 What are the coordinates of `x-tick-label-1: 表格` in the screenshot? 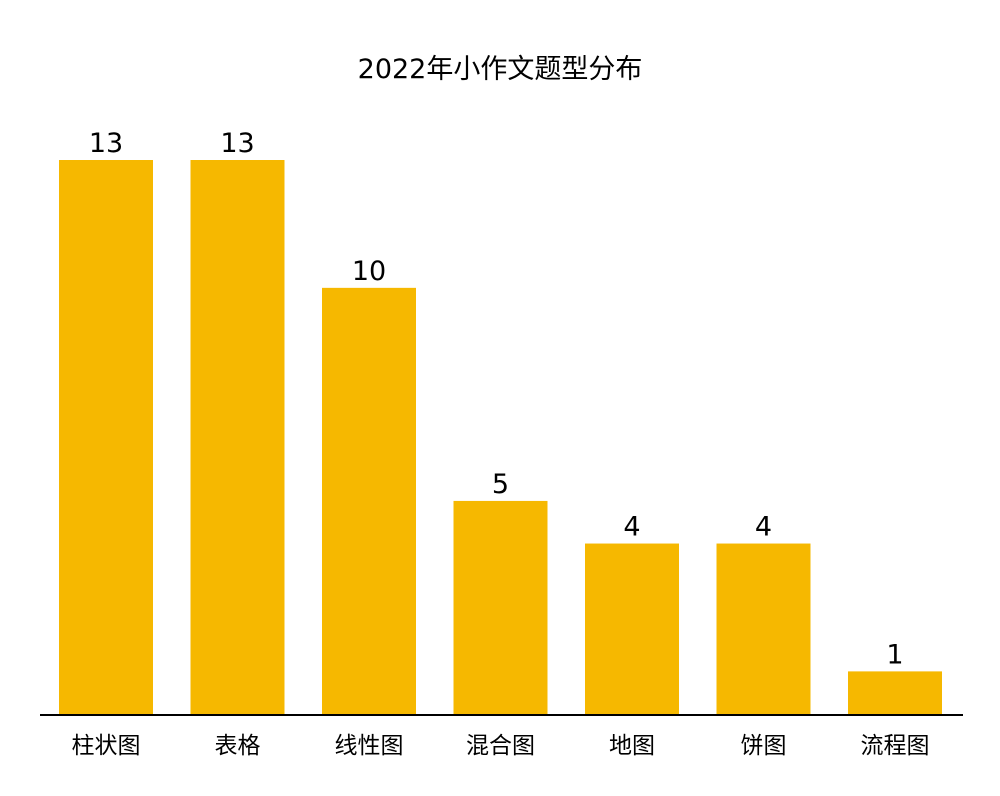 It's located at (238, 746).